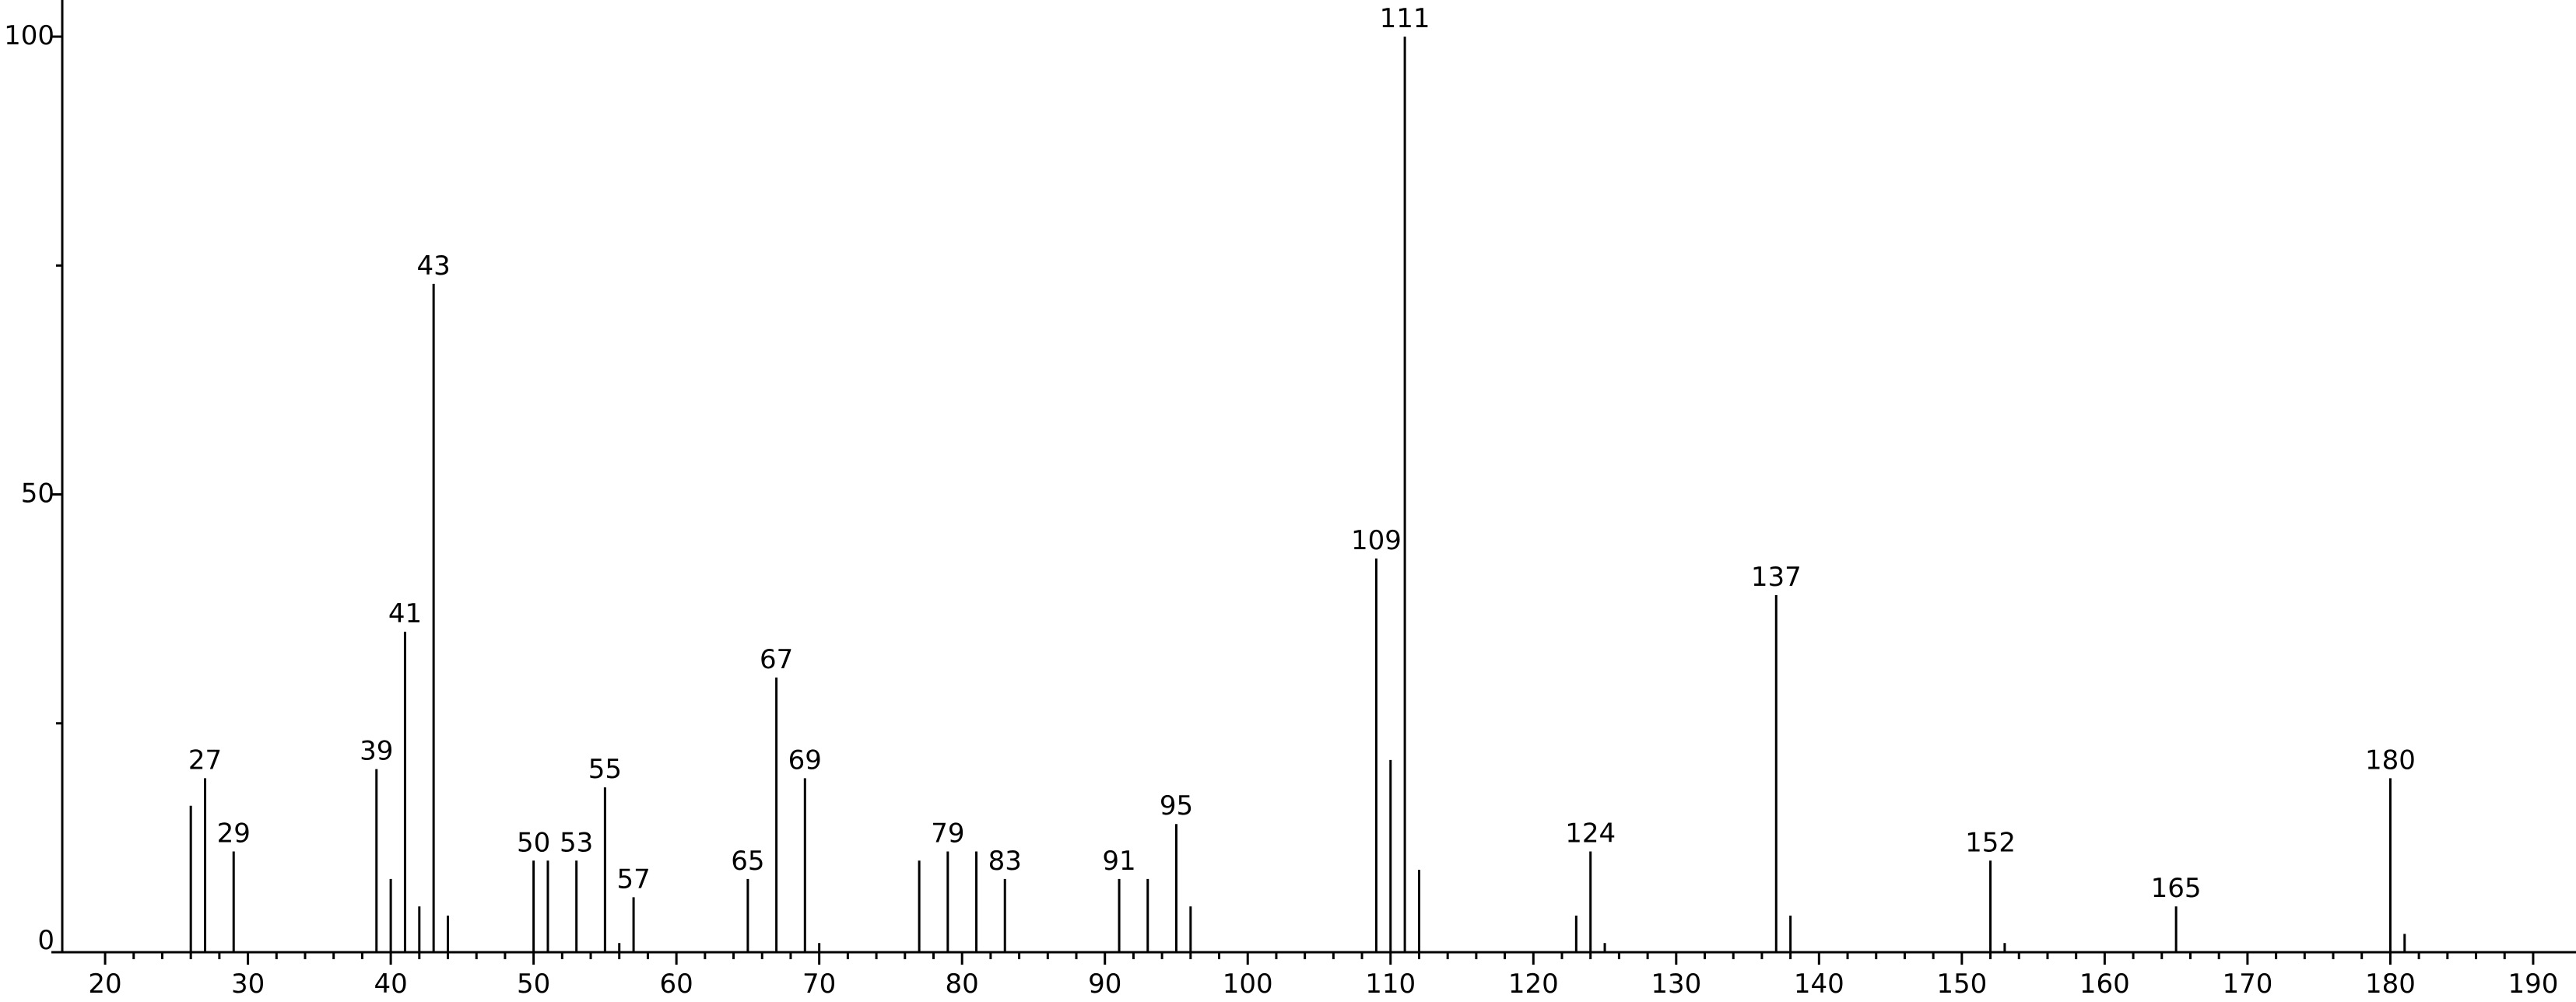 The width and height of the screenshot is (2576, 1002). Describe the element at coordinates (234, 834) in the screenshot. I see `peak-label: 29` at that location.